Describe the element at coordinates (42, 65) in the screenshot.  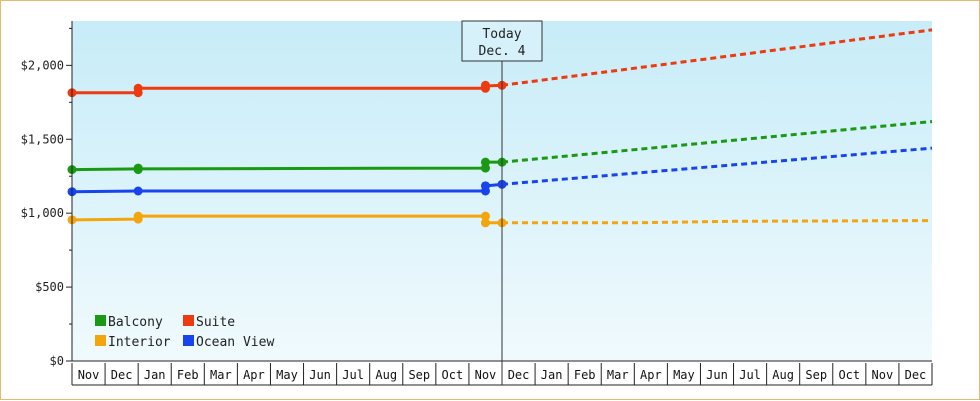
I see `y-tick-label: $2,000` at that location.